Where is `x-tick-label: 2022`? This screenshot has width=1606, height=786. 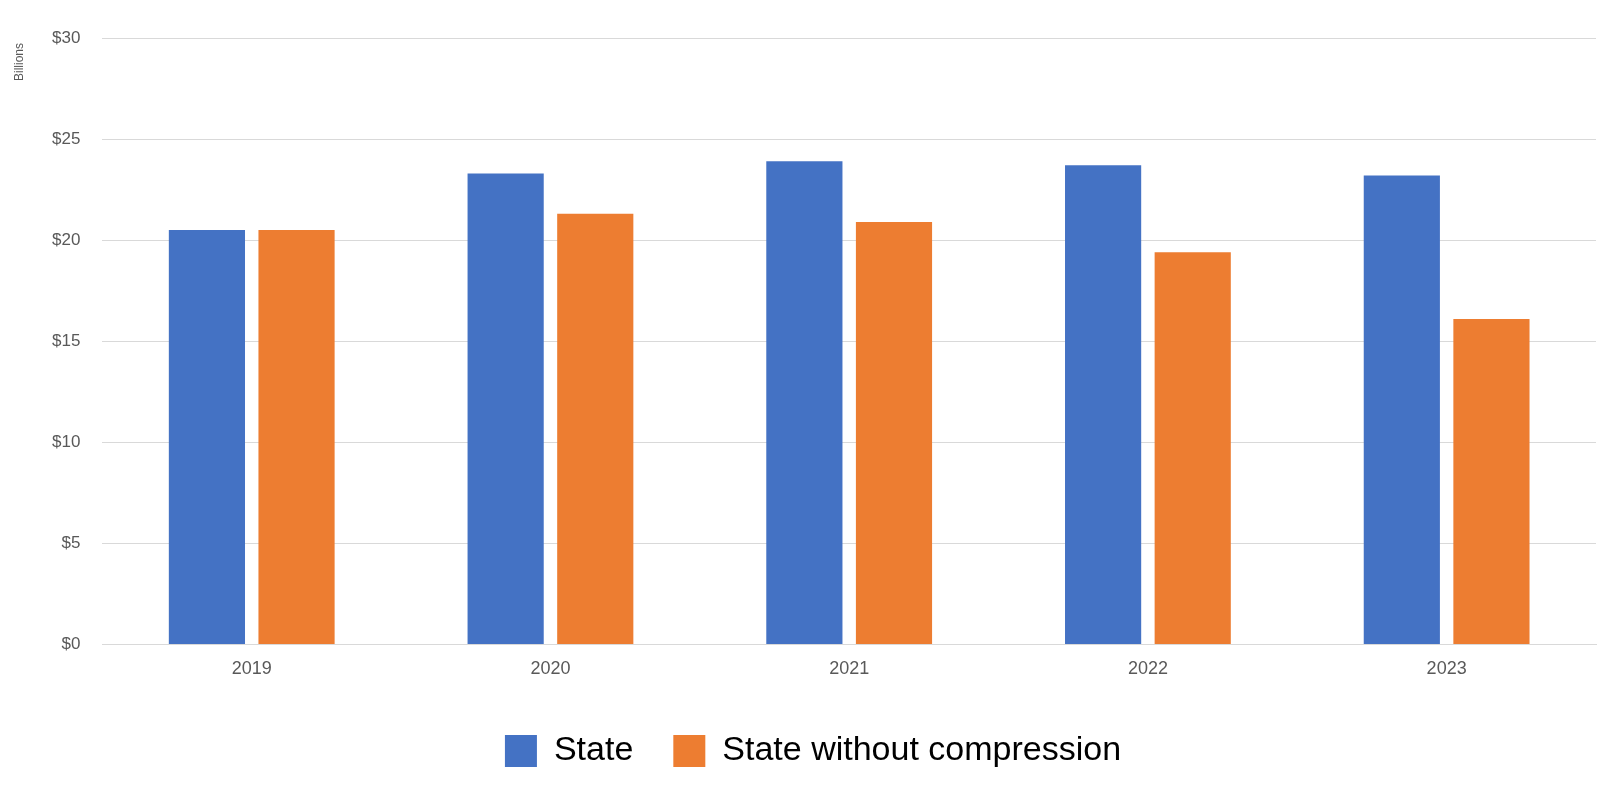
x-tick-label: 2022 is located at coordinates (1147, 668).